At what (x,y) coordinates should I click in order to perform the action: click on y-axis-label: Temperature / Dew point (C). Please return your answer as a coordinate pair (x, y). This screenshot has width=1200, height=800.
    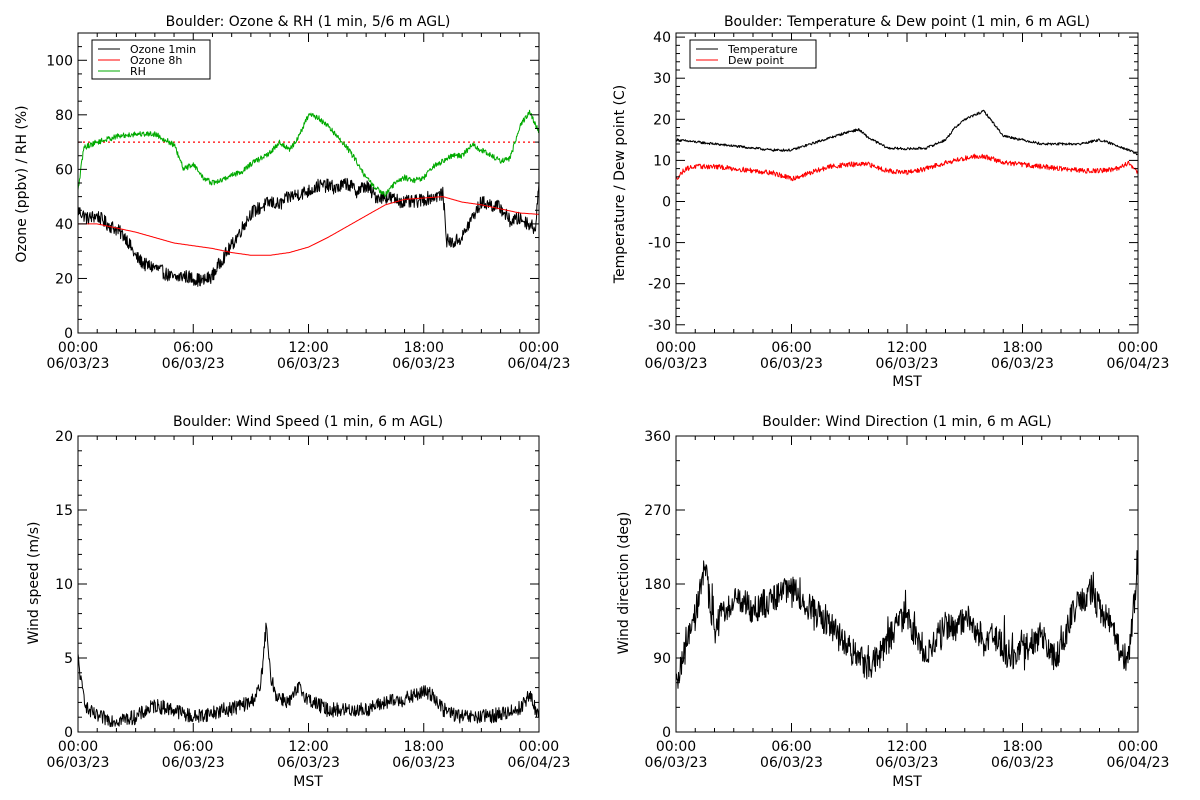
    Looking at the image, I should click on (620, 184).